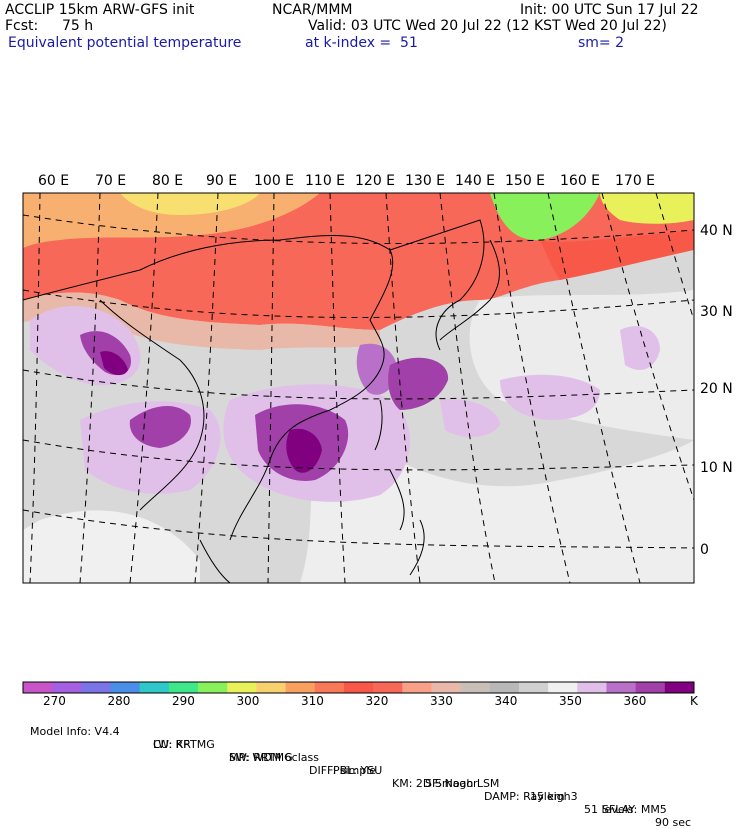 This screenshot has height=829, width=740. Describe the element at coordinates (425, 181) in the screenshot. I see `lon-label: 130 E` at that location.